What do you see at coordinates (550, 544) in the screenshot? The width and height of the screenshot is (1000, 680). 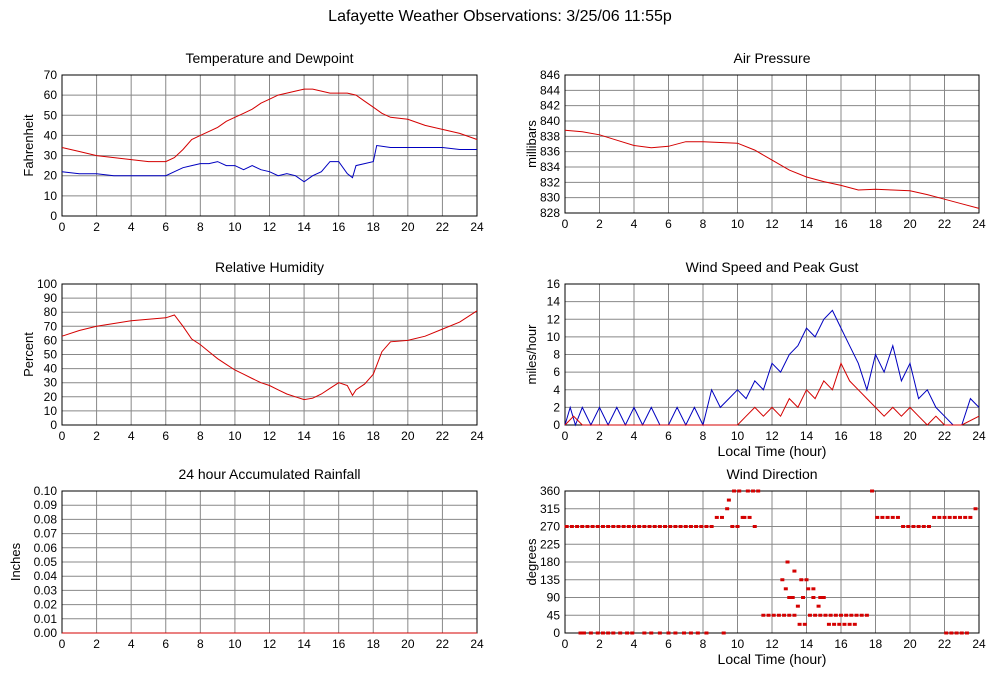 I see `y-tick-label: 225` at bounding box center [550, 544].